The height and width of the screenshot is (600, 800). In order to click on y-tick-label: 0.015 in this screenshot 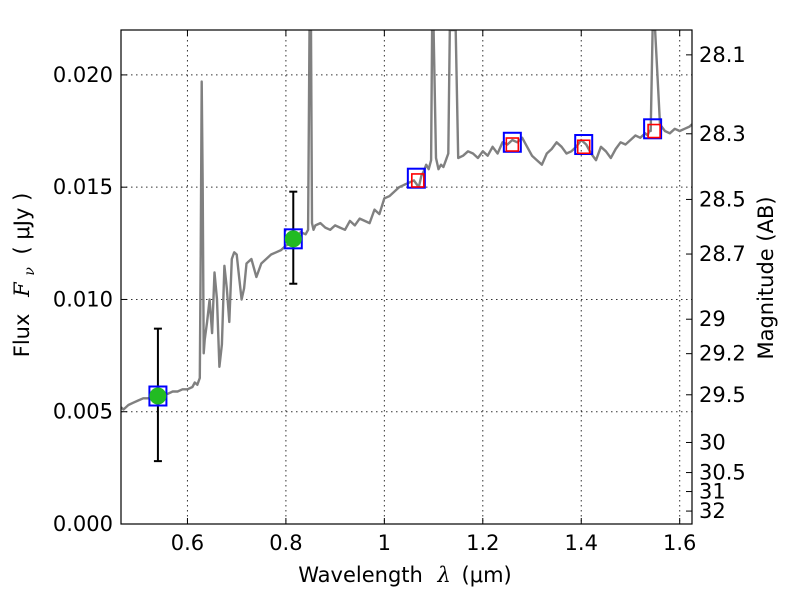, I will do `click(83, 187)`.